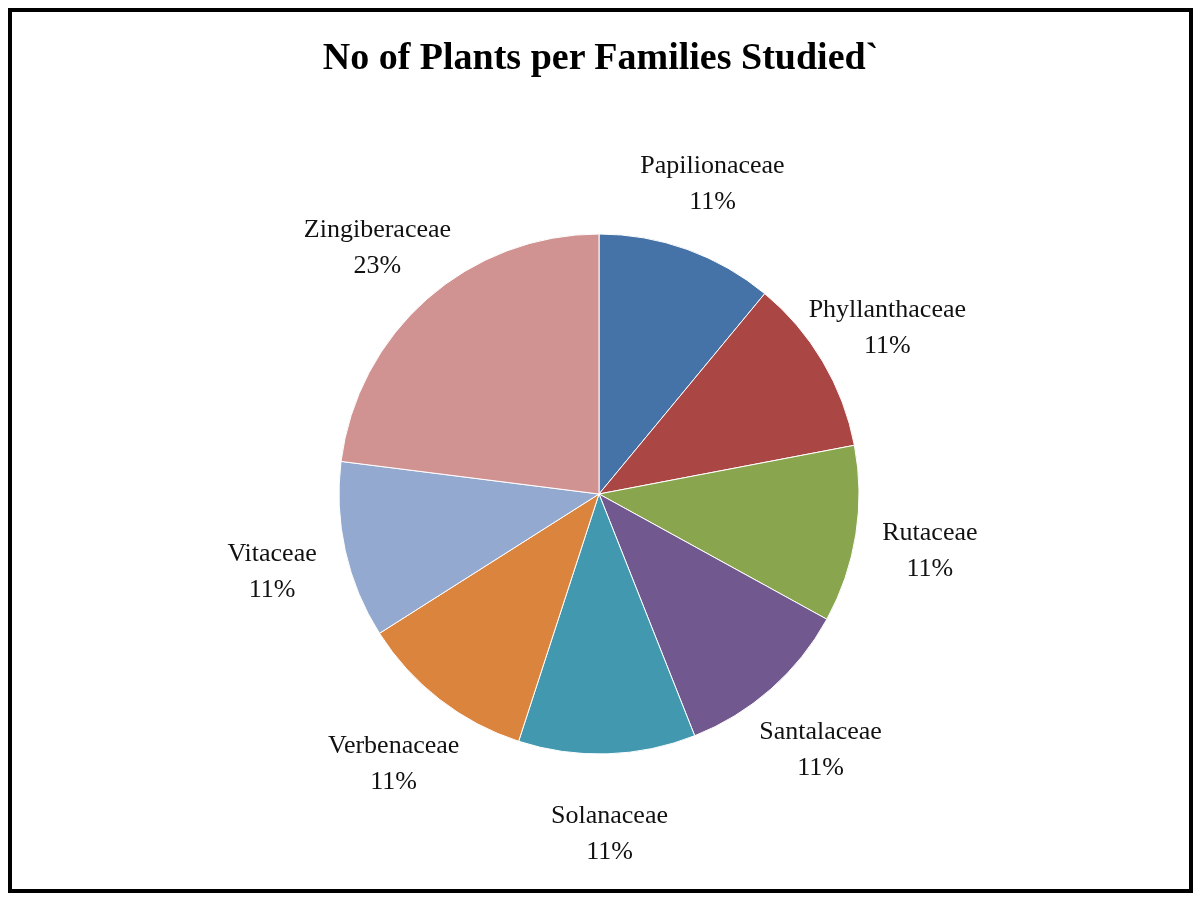 The image size is (1201, 901). I want to click on slice-label: Santalaceae, so click(820, 731).